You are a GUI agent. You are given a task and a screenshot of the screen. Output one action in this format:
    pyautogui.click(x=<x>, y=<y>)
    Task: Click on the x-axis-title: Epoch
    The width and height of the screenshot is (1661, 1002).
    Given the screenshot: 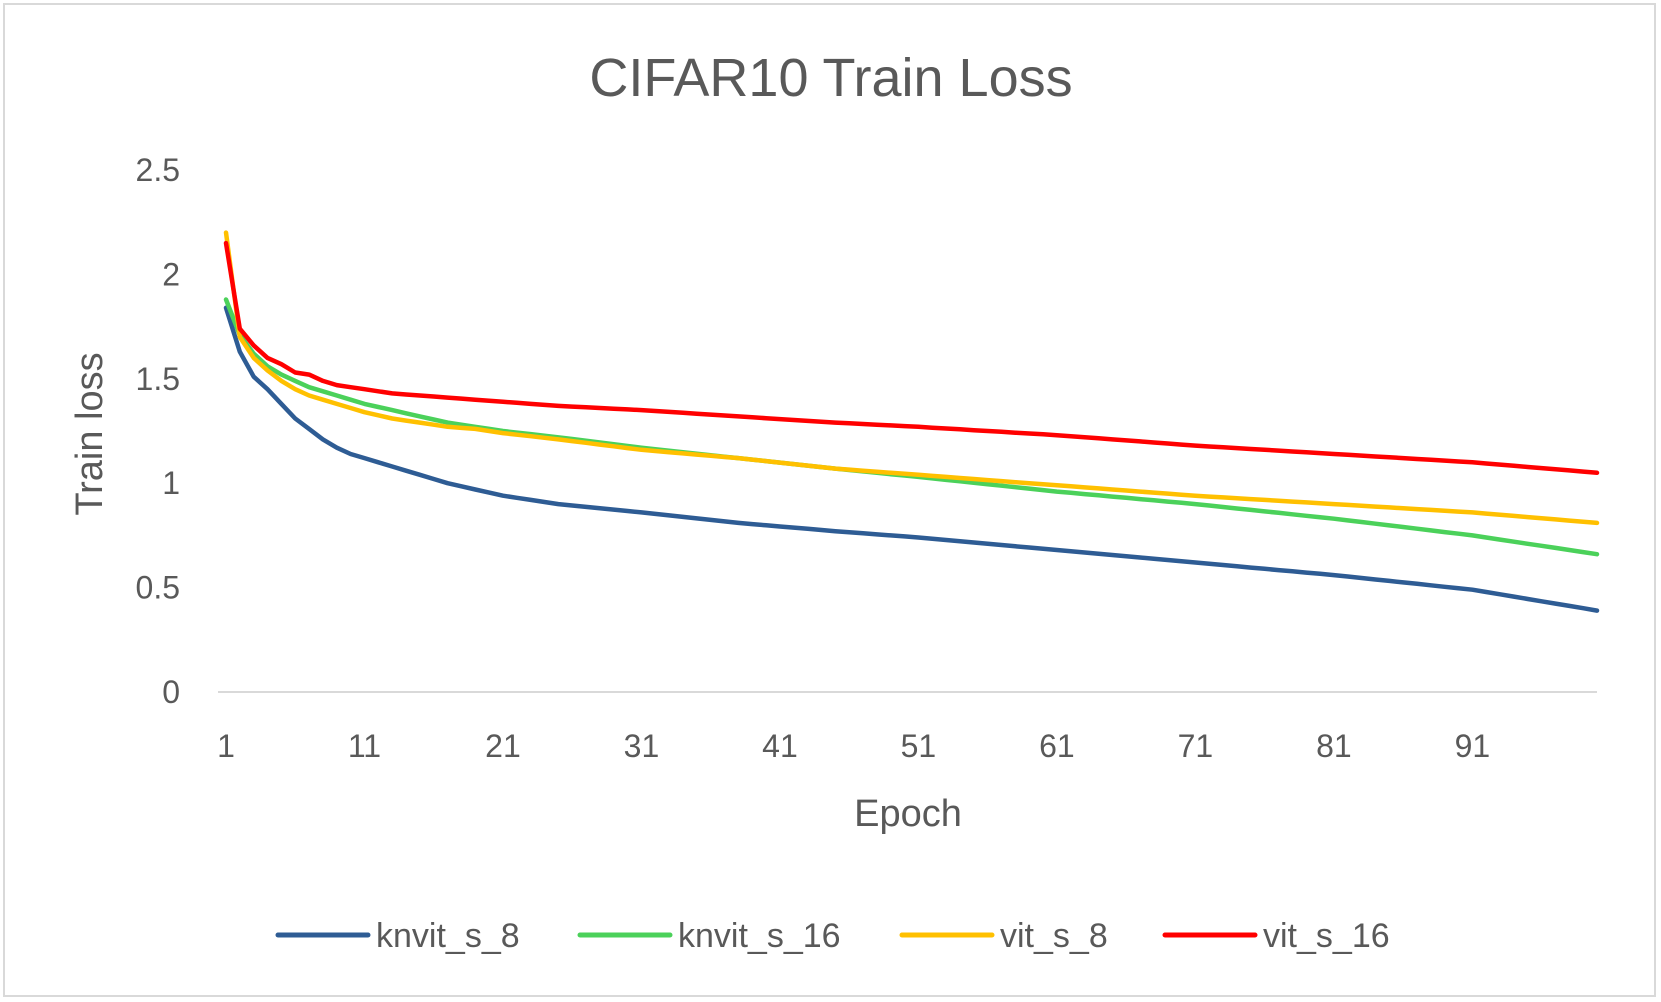 What is the action you would take?
    pyautogui.click(x=908, y=814)
    